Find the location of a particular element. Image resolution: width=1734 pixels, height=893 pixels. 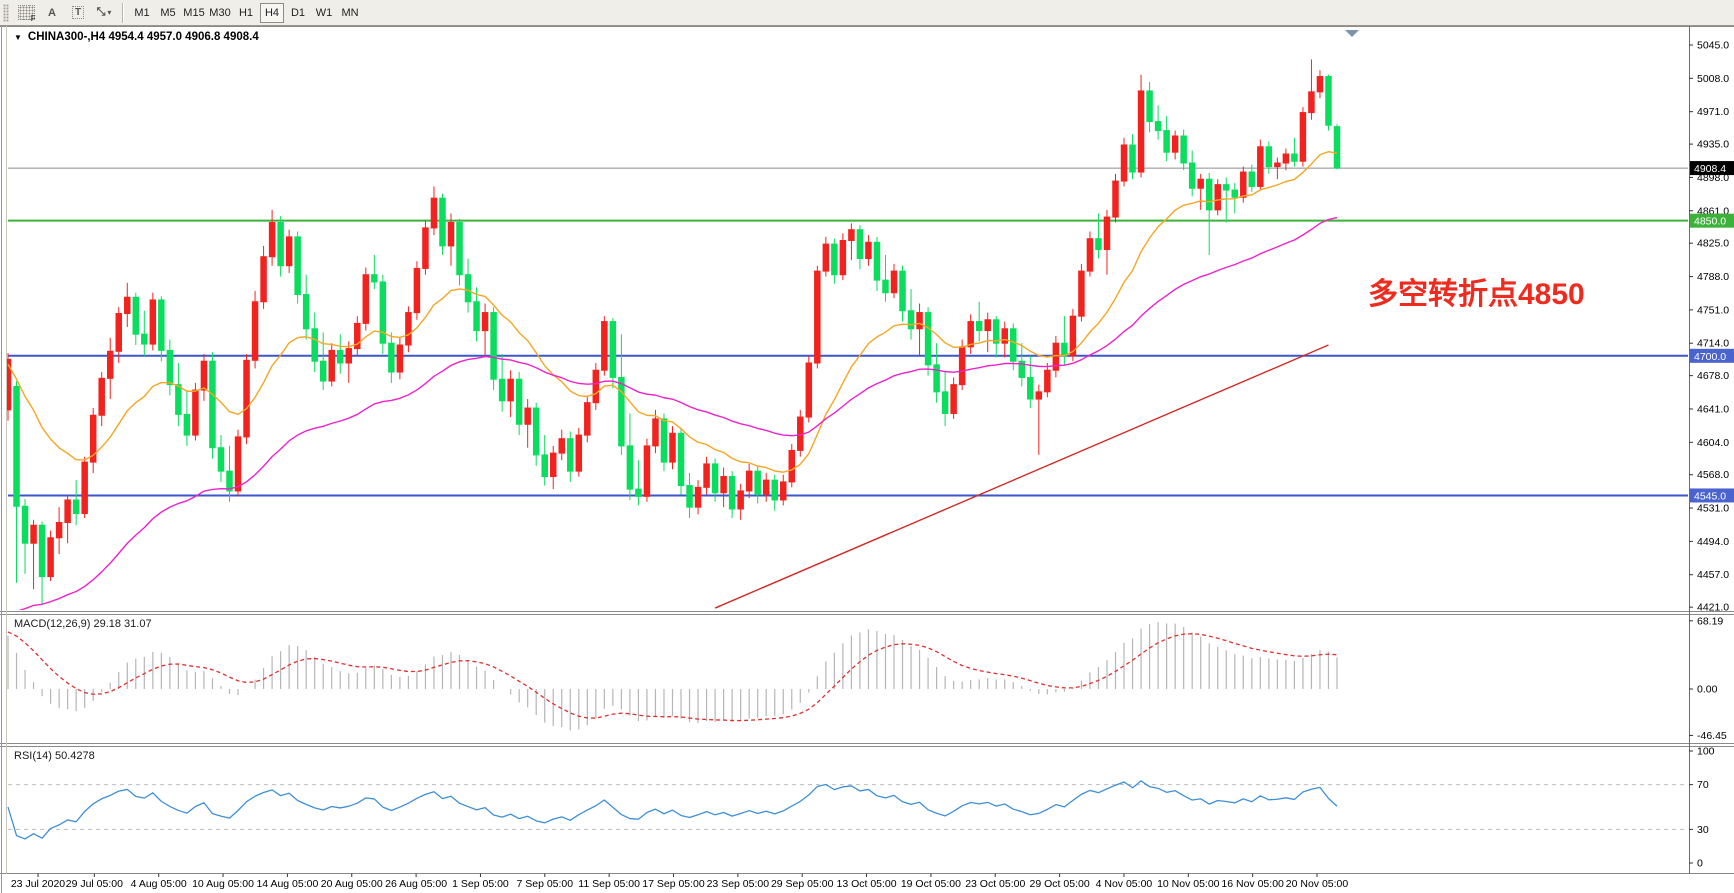

date-label: 1 Sep 05:00 is located at coordinates (480, 884).